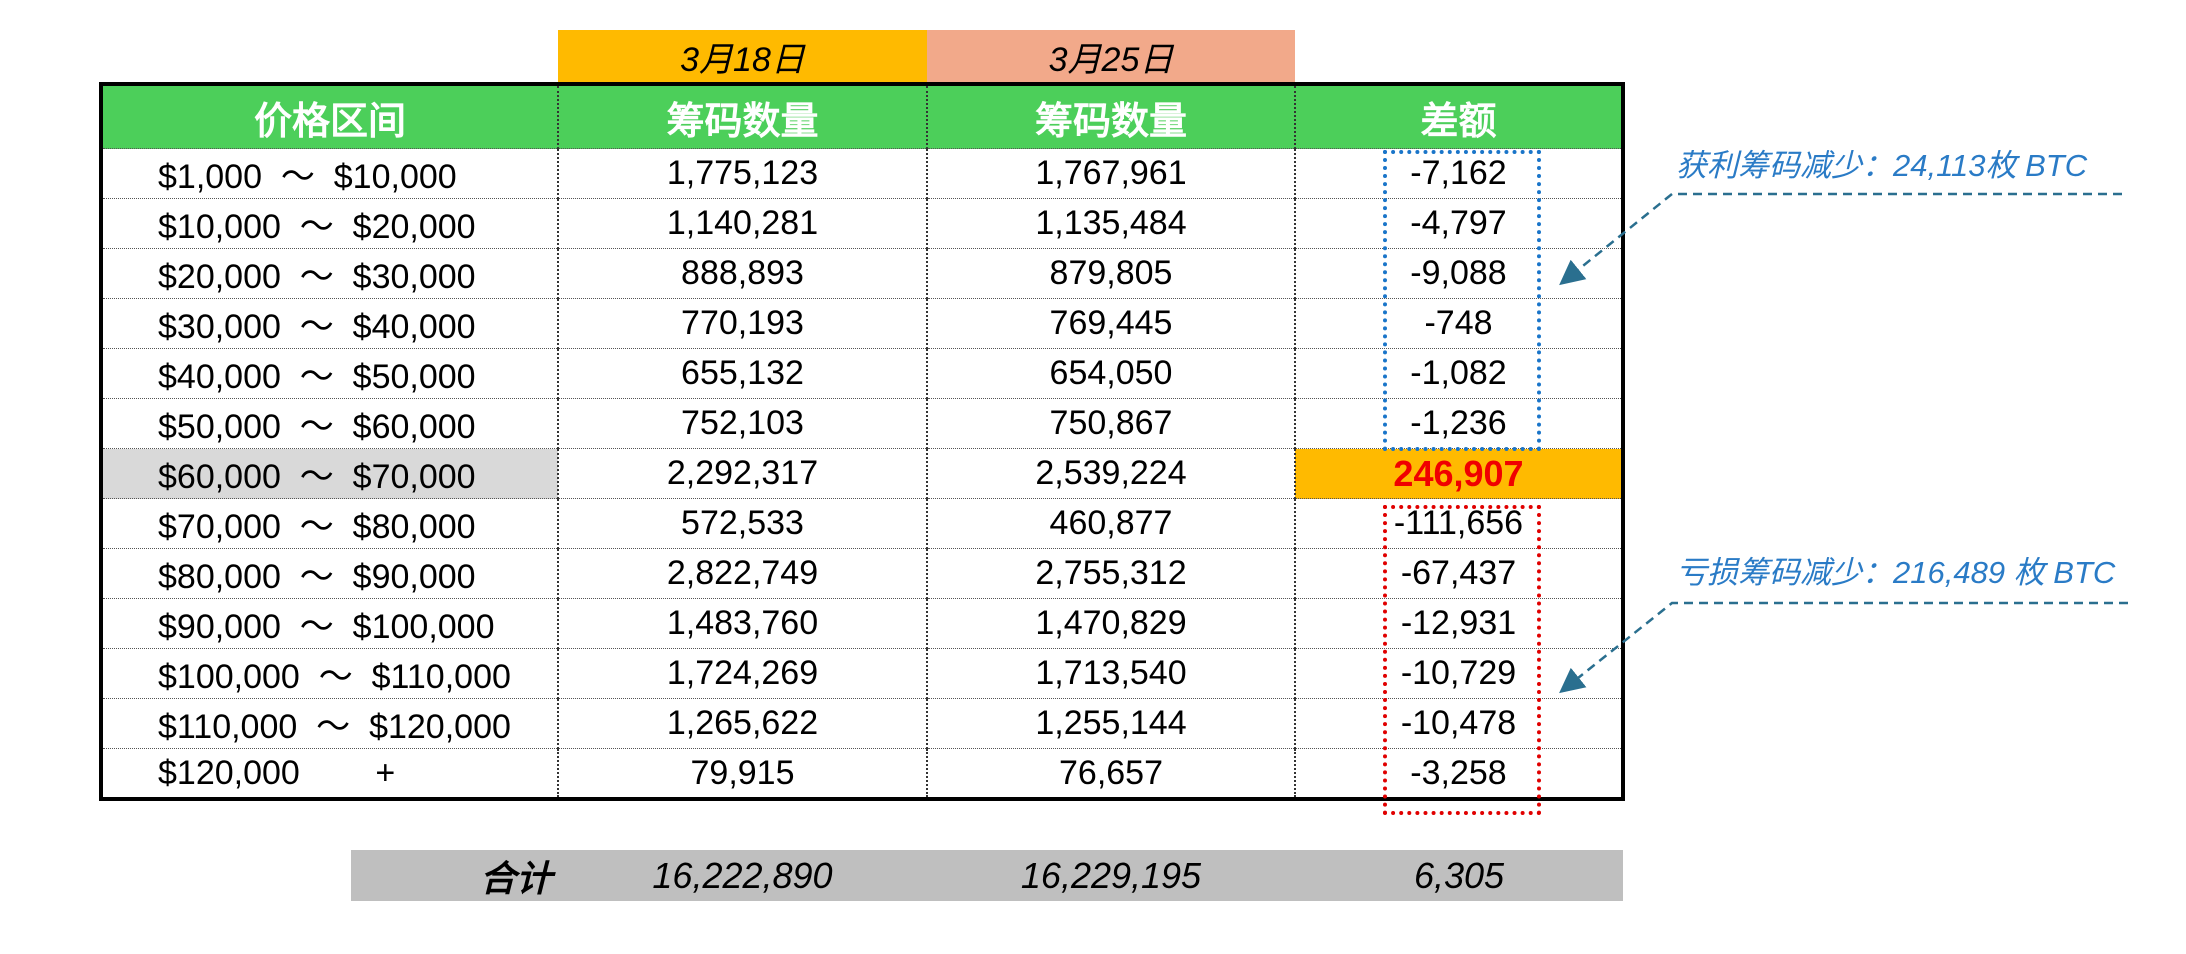  What do you see at coordinates (1458, 473) in the screenshot?
I see `difference-cell: 246,907` at bounding box center [1458, 473].